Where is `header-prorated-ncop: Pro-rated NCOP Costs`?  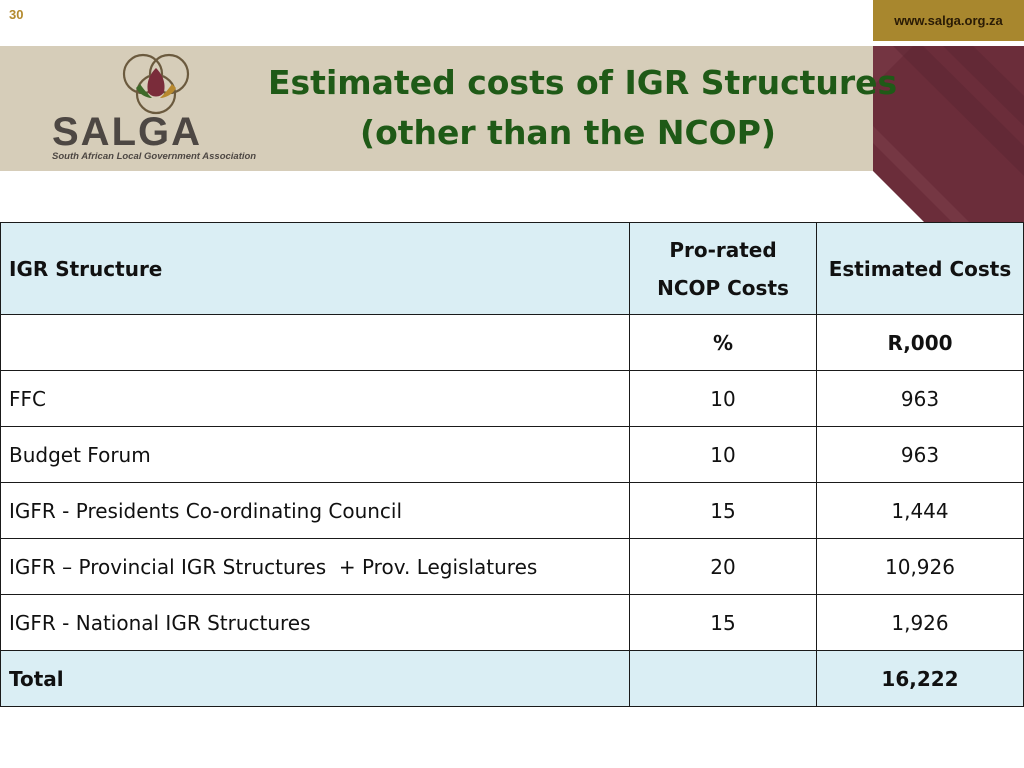
header-prorated-ncop: Pro-rated NCOP Costs is located at coordinates (723, 268).